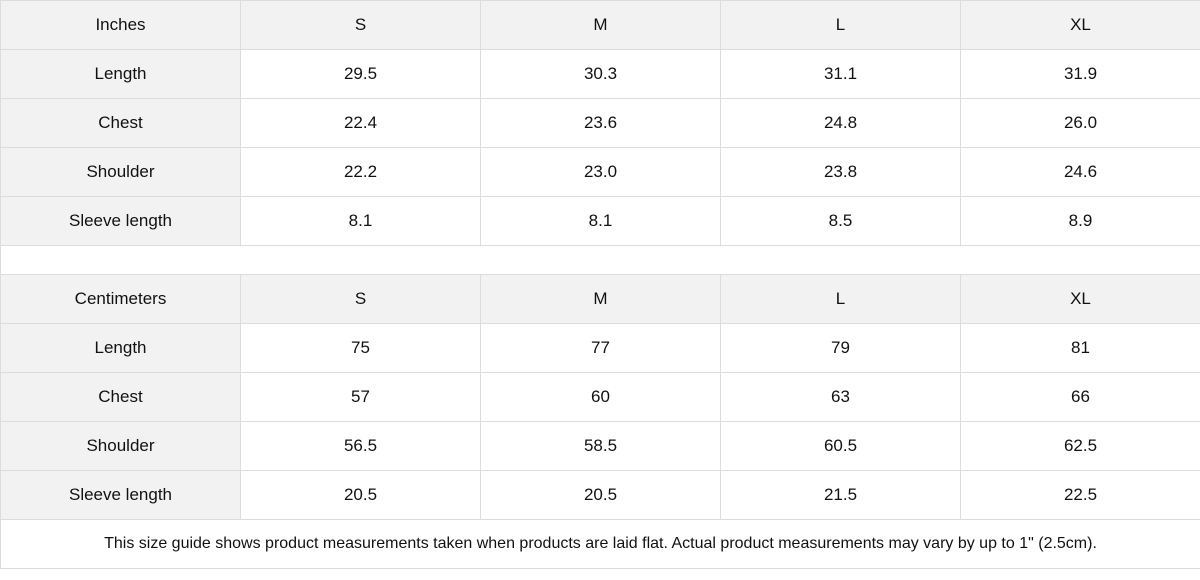 The width and height of the screenshot is (1200, 580). I want to click on table-spacer, so click(600, 260).